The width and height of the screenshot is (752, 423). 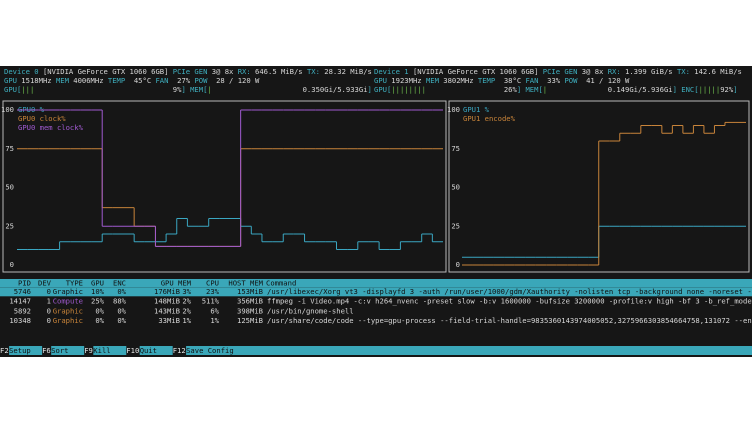 What do you see at coordinates (214, 310) in the screenshot?
I see `process-cell: 6%` at bounding box center [214, 310].